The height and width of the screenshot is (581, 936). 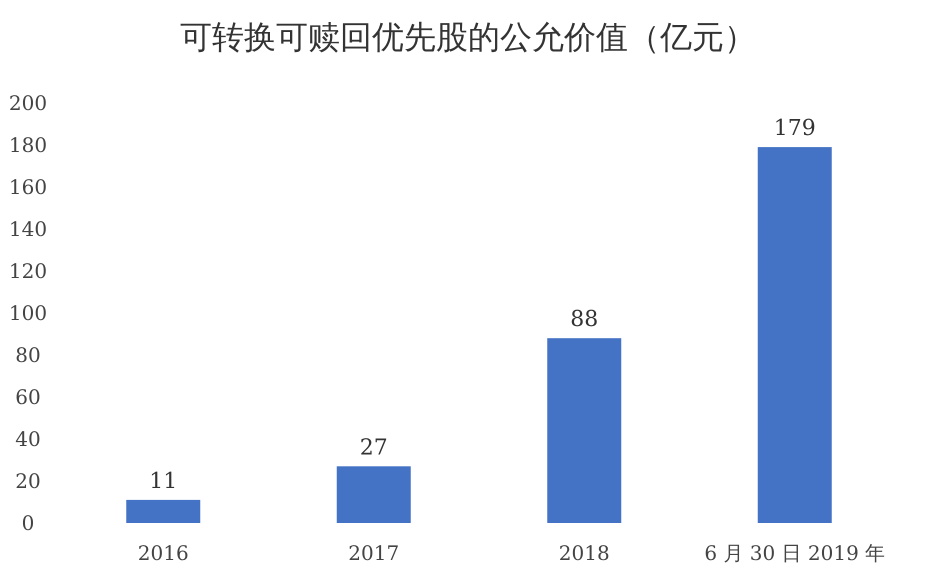 What do you see at coordinates (374, 447) in the screenshot?
I see `data-label: 27` at bounding box center [374, 447].